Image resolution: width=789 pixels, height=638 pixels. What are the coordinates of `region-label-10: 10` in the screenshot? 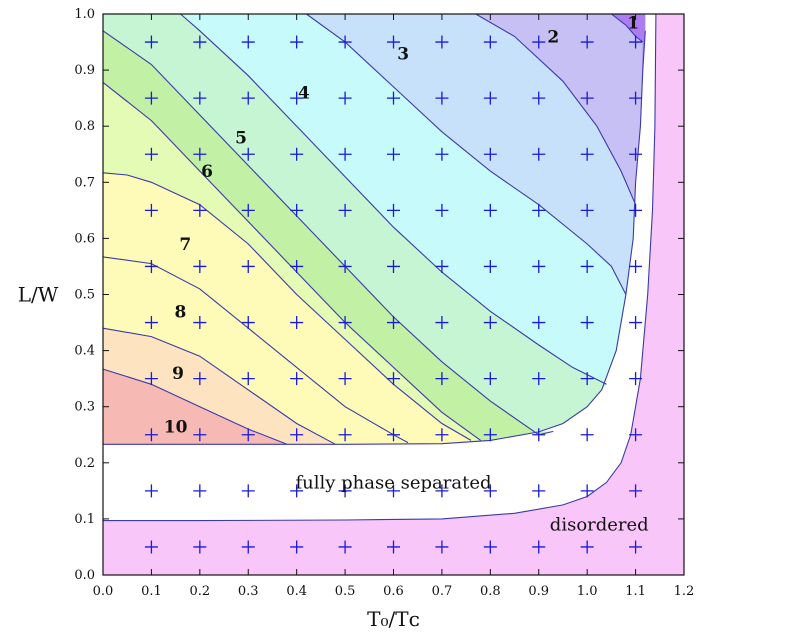 It's located at (176, 427).